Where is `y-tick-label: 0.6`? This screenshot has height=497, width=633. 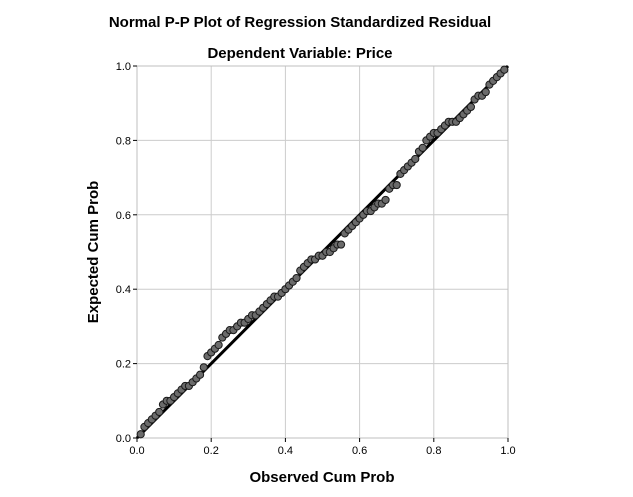 y-tick-label: 0.6 is located at coordinates (123, 216).